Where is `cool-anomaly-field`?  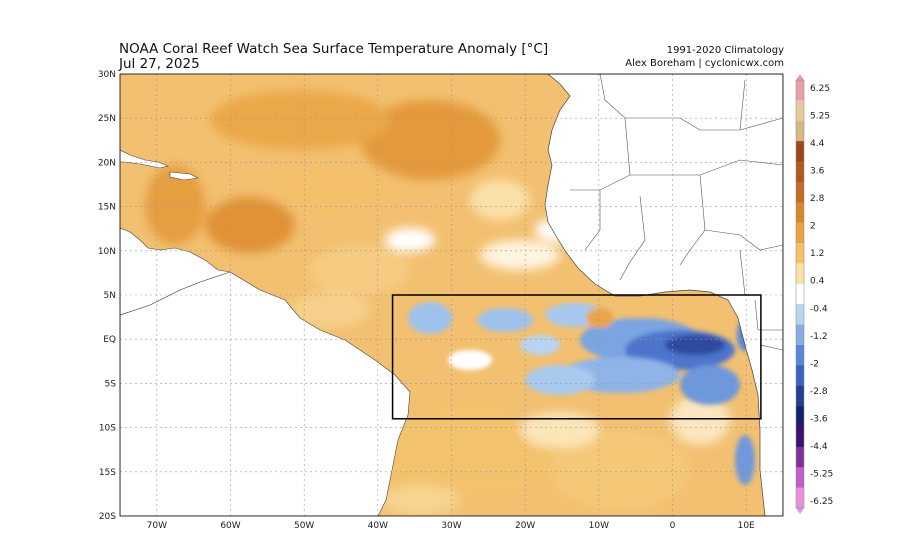
cool-anomaly-field is located at coordinates (581, 393).